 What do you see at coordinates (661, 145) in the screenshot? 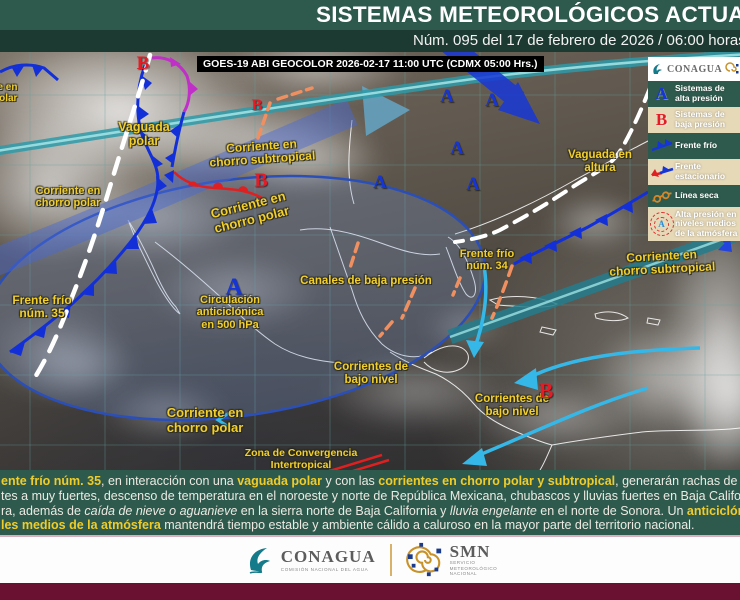
I see `cold-front-icon` at bounding box center [661, 145].